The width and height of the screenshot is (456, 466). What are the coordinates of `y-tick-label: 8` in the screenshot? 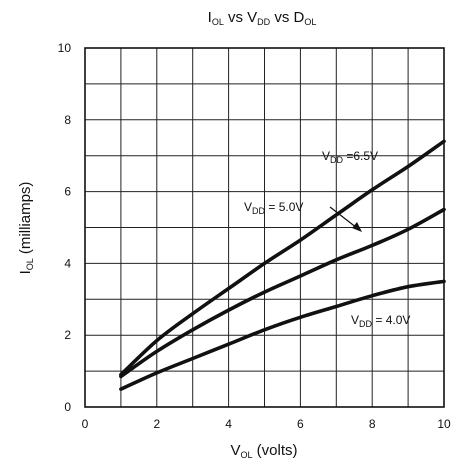 It's located at (67, 120).